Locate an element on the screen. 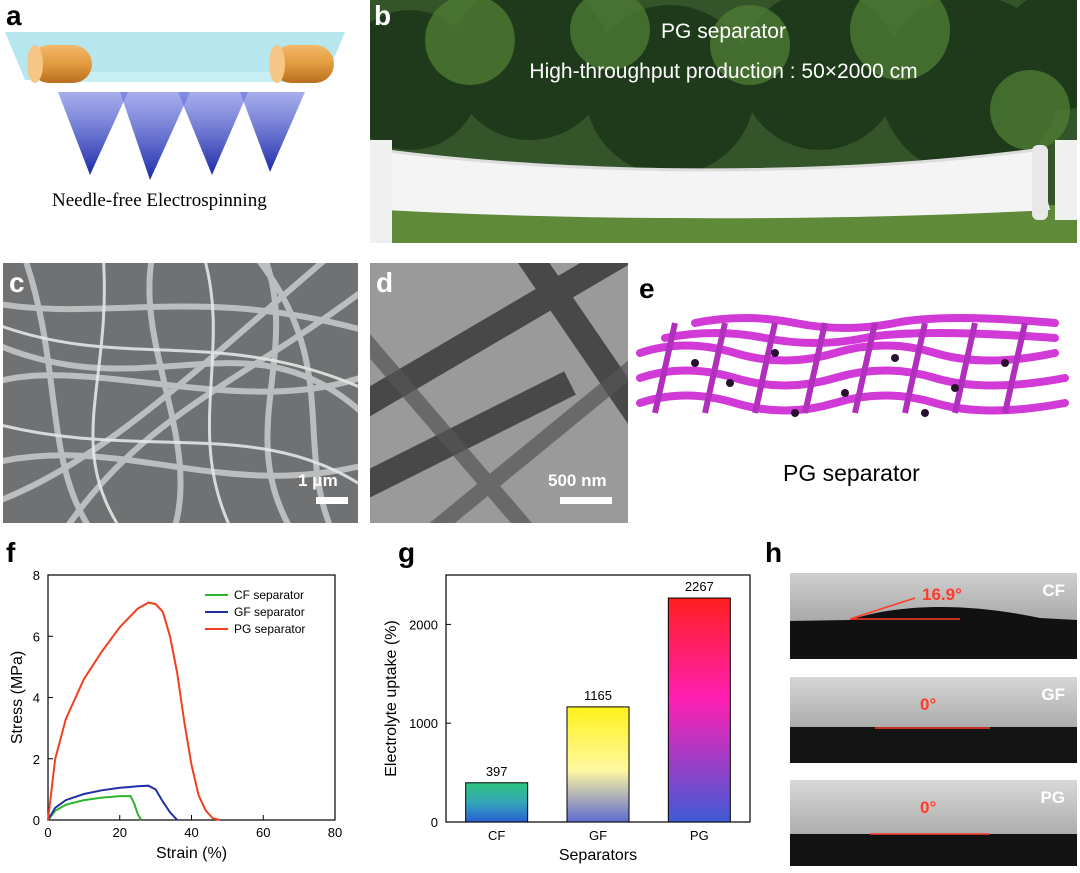 This screenshot has height=873, width=1080. panel-e-label: e is located at coordinates (647, 288).